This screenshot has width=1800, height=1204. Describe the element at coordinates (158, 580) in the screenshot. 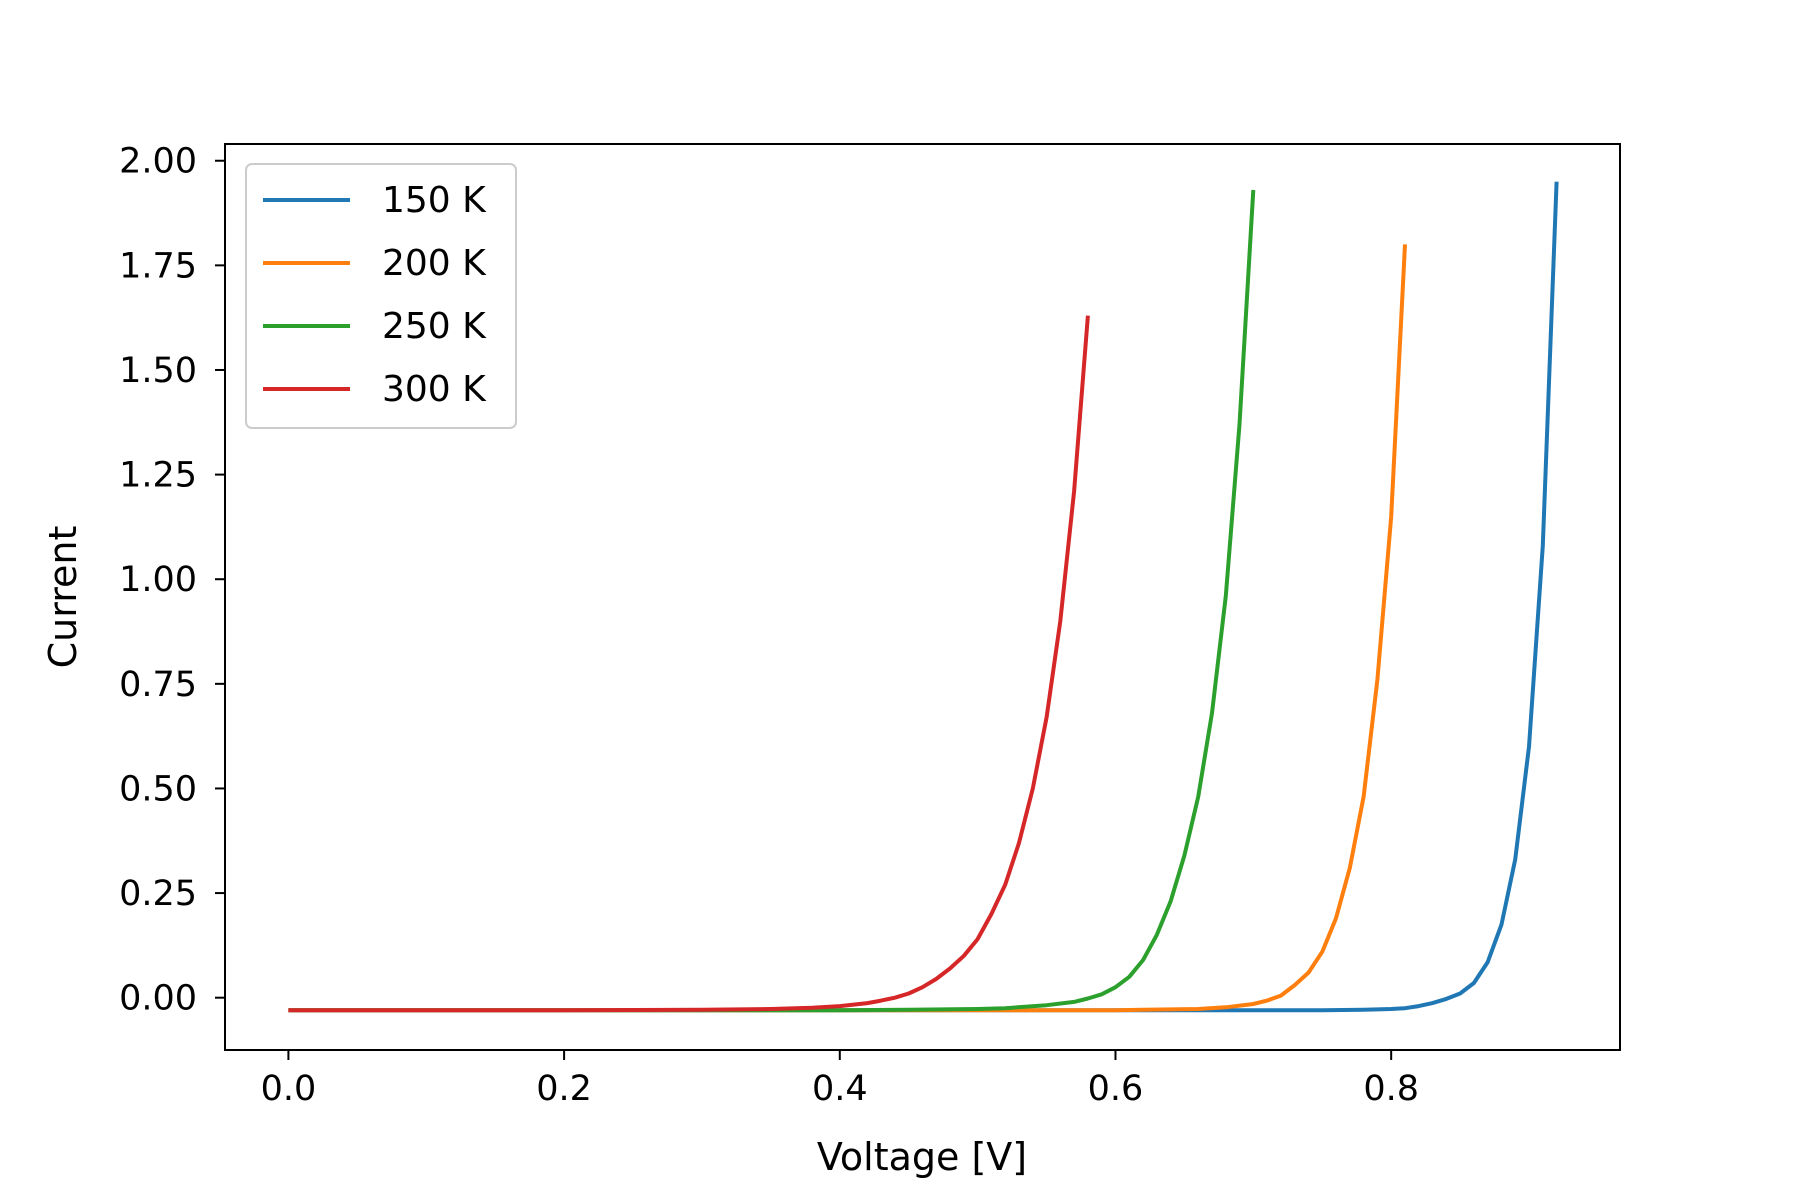

I see `y-tick-label: 1.00` at that location.